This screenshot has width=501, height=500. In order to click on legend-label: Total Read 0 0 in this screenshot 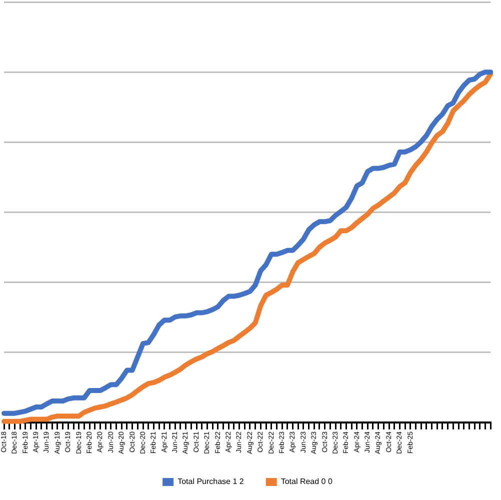, I will do `click(306, 481)`.